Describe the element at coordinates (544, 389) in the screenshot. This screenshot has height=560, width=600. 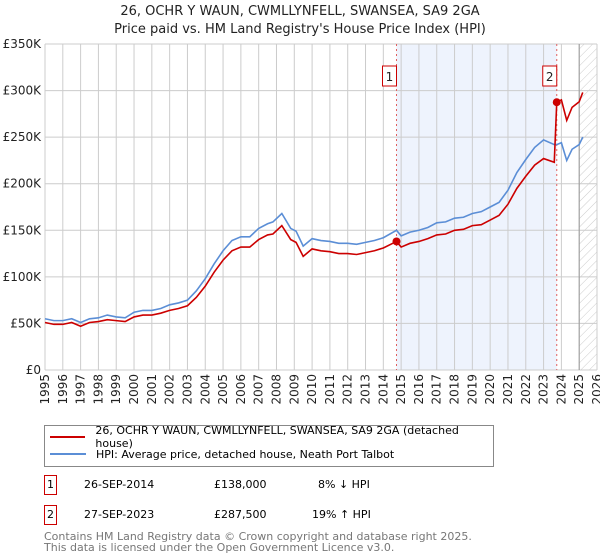
I see `x-tick-label: 2023` at that location.